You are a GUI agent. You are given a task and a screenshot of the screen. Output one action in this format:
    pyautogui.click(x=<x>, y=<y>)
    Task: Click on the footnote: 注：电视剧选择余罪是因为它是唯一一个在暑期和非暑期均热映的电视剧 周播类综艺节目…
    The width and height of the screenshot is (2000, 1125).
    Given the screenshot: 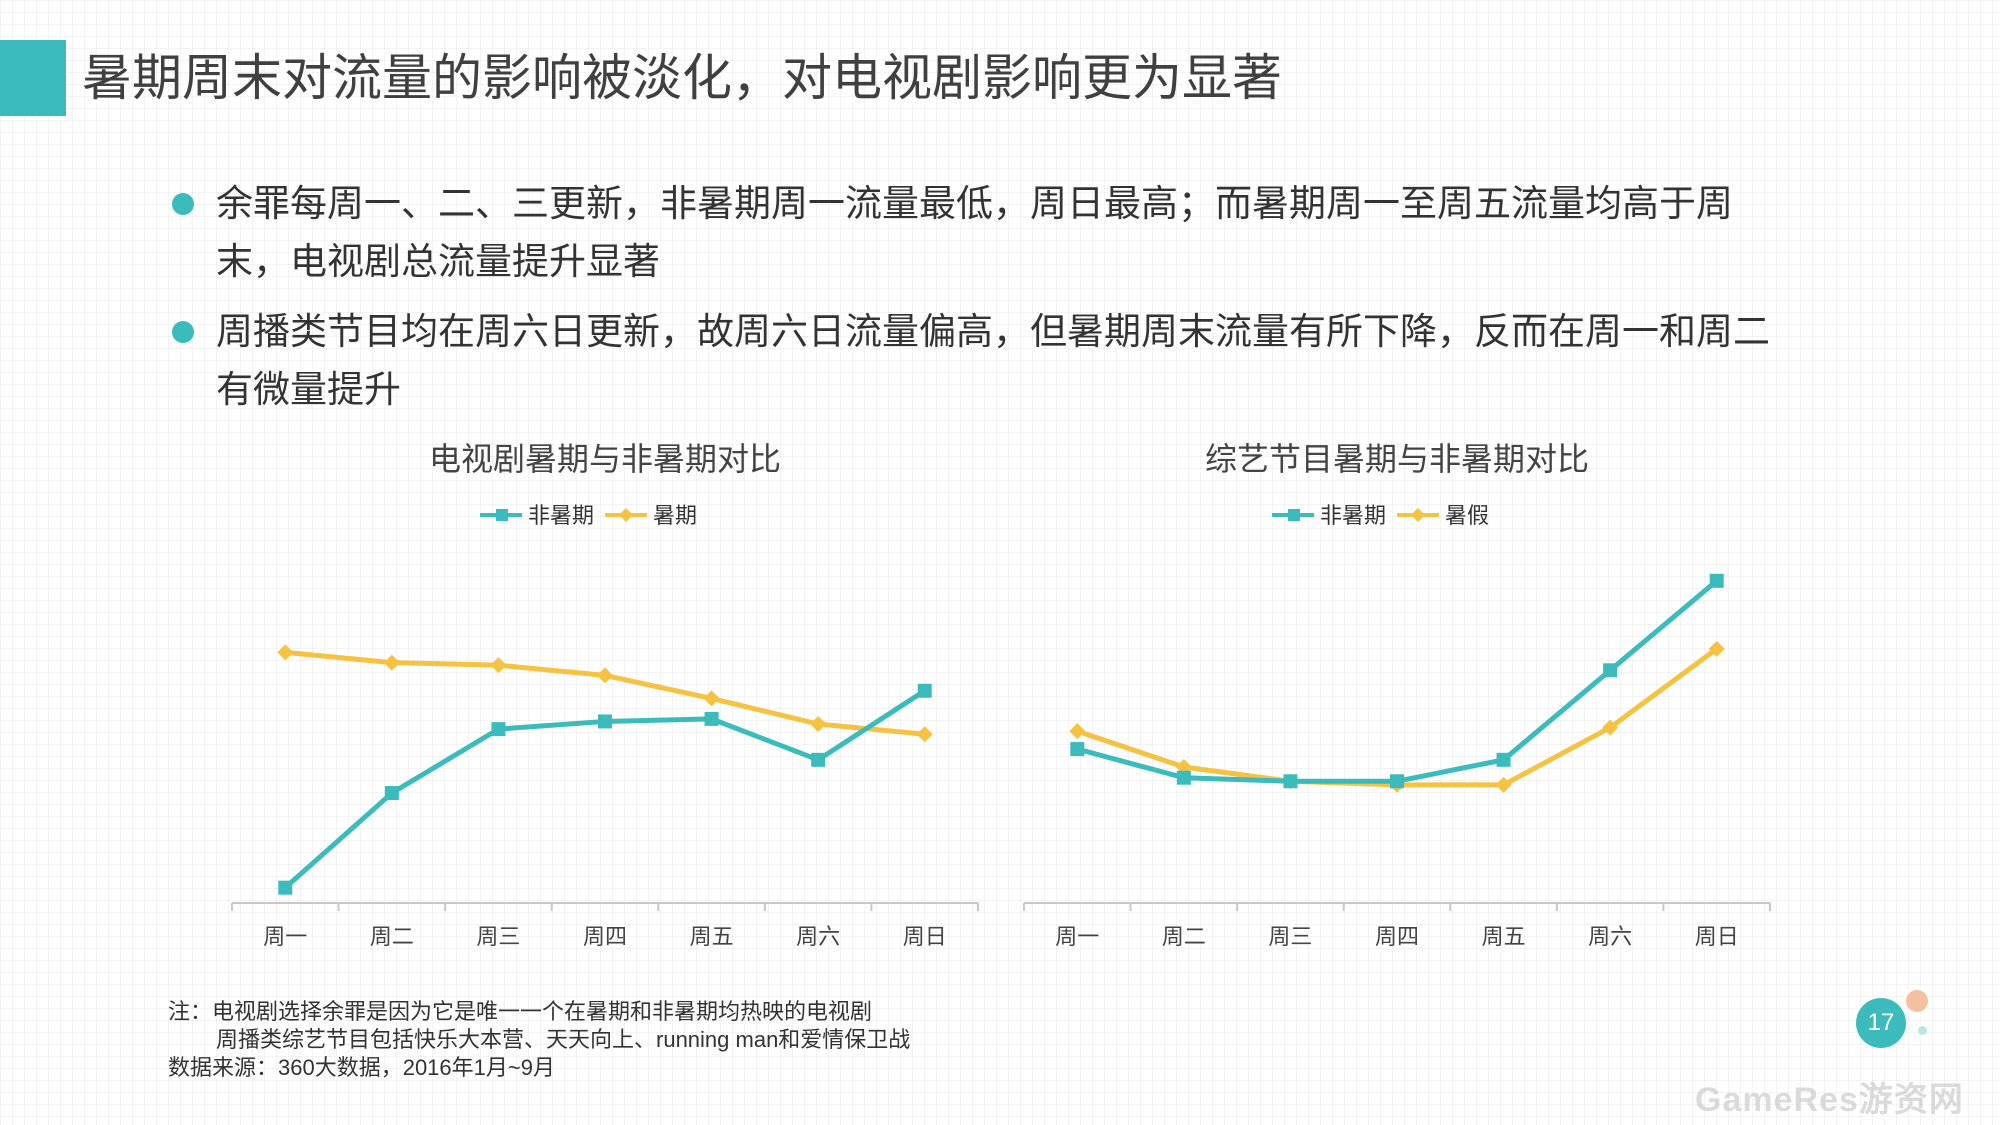 What is the action you would take?
    pyautogui.click(x=539, y=1040)
    